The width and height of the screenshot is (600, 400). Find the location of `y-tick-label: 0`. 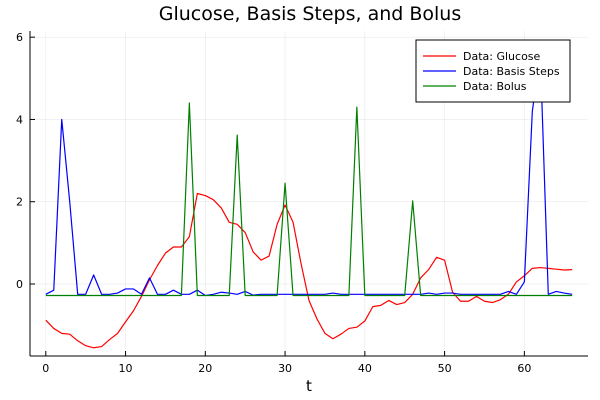

y-tick-label: 0 is located at coordinates (19, 284).